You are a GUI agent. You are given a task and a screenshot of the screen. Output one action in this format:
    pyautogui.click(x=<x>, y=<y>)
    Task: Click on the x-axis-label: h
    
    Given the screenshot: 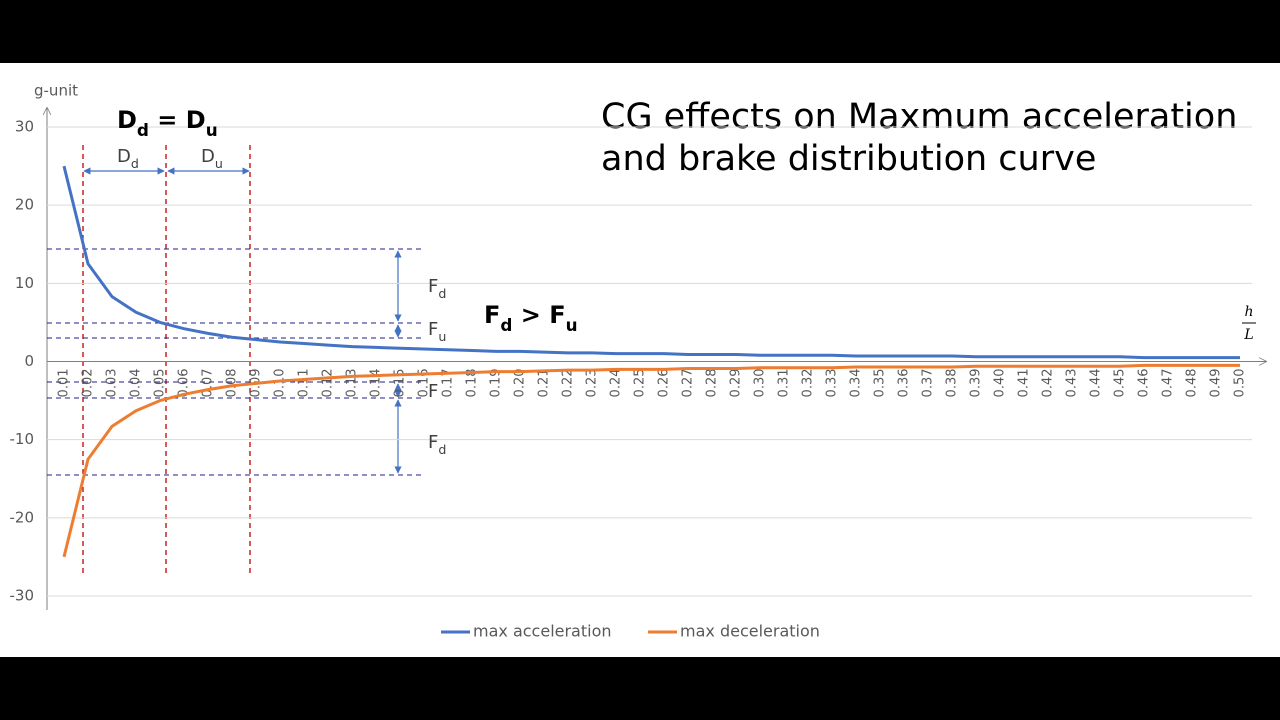 What is the action you would take?
    pyautogui.click(x=1248, y=312)
    